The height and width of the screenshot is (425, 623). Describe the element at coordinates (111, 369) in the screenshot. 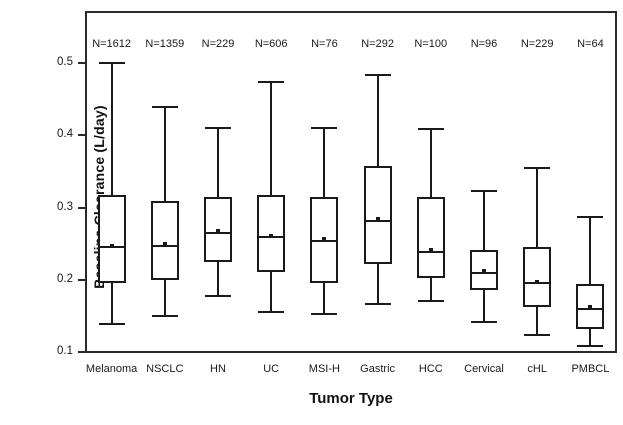

I see `x-category-label: Melanoma` at that location.